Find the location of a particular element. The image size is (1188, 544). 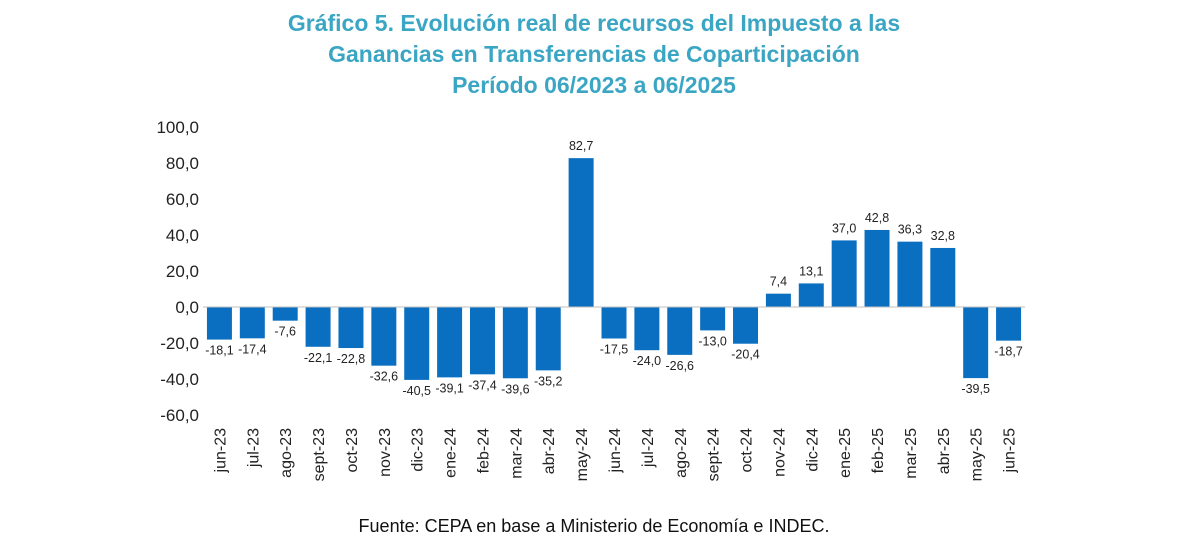

data-label: -18,7 is located at coordinates (1008, 352).